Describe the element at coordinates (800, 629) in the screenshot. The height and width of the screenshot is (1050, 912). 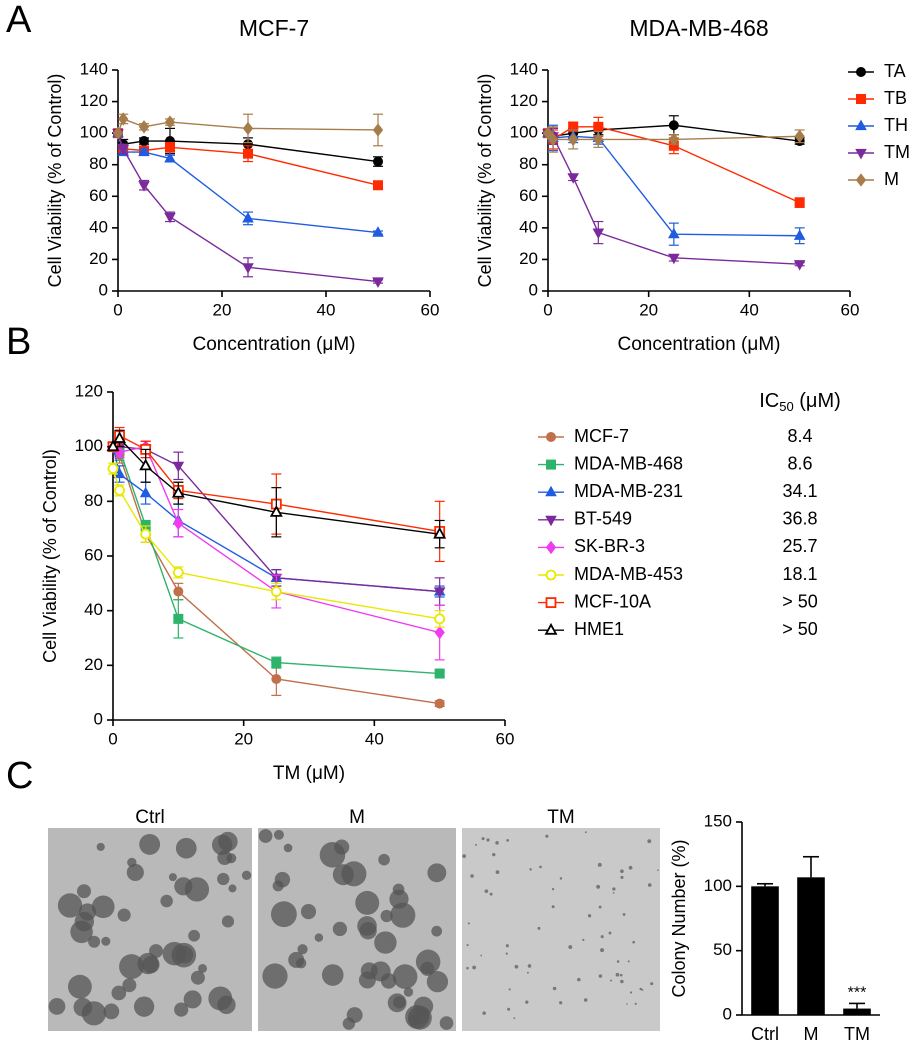
I see `ic50-value: > 50` at that location.